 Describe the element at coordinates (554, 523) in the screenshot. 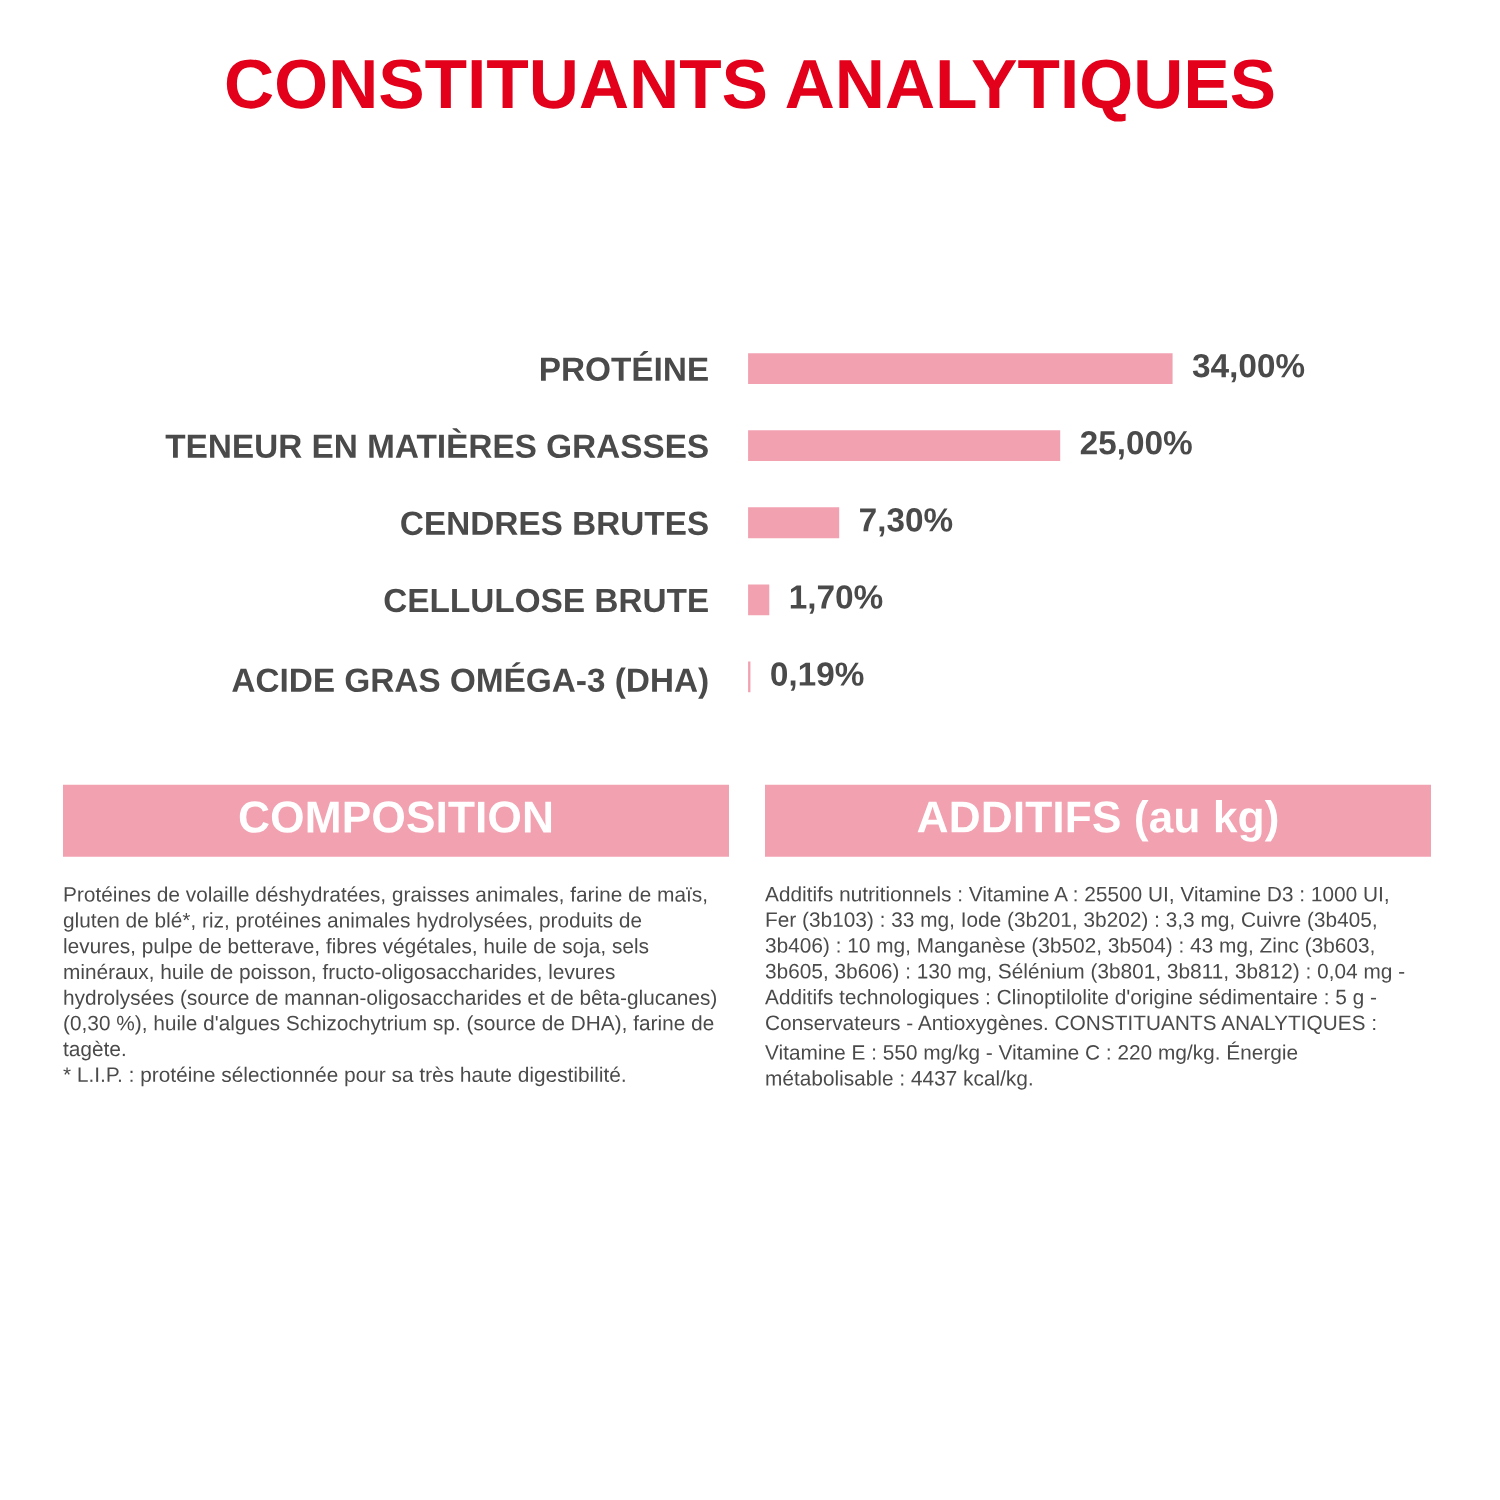

I see `y-tick-label: CENDRES BRUTES` at that location.